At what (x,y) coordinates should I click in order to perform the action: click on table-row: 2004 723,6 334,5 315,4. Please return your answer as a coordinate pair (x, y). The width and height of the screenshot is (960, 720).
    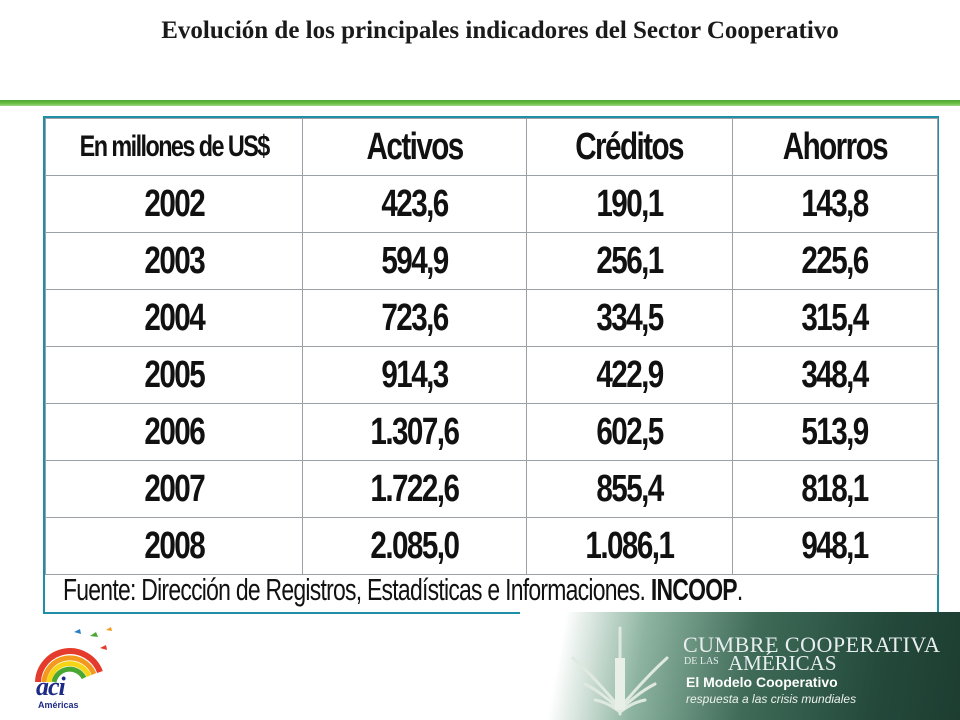
    Looking at the image, I should click on (491, 318).